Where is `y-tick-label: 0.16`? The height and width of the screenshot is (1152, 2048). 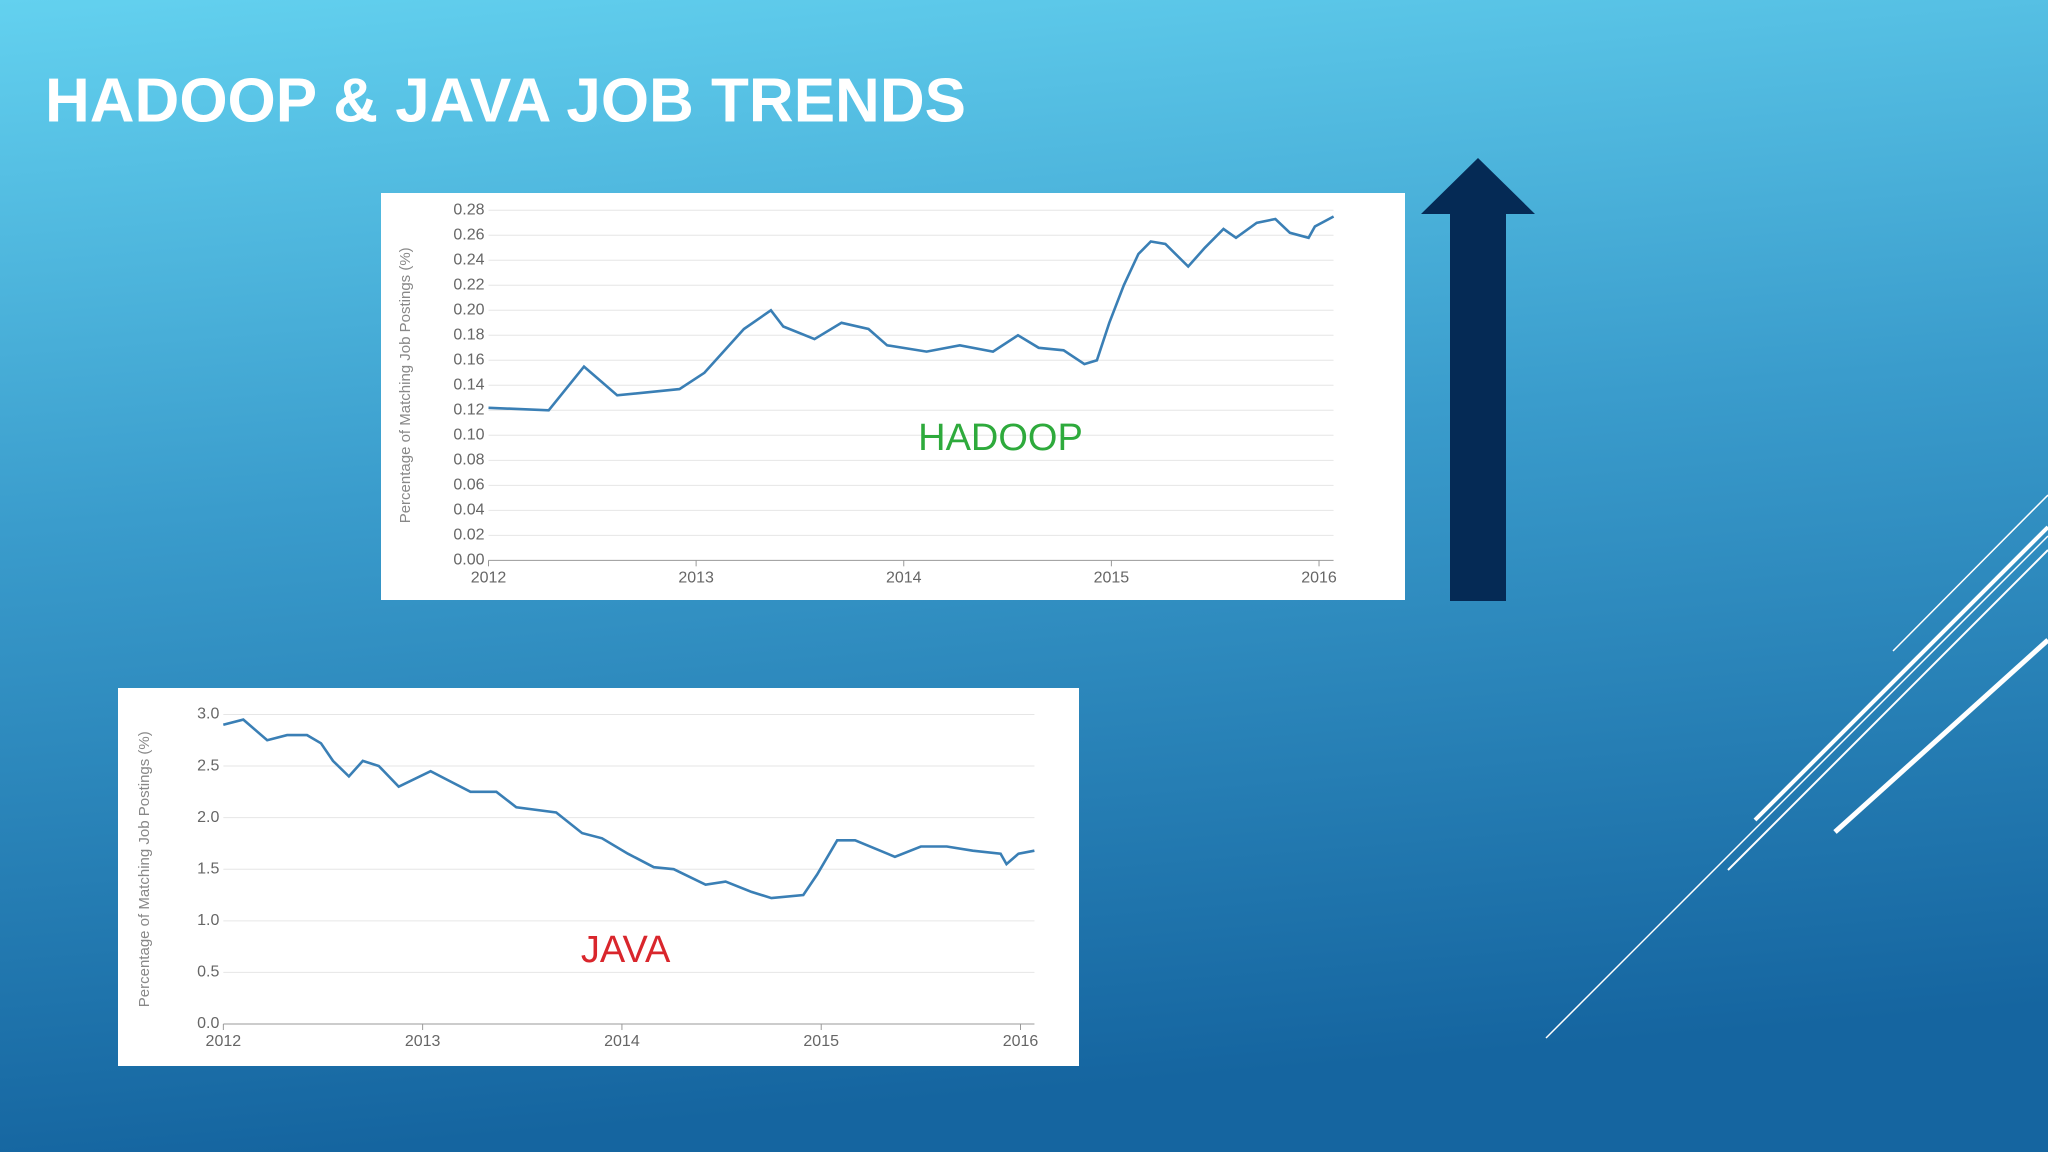
y-tick-label: 0.16 is located at coordinates (468, 360).